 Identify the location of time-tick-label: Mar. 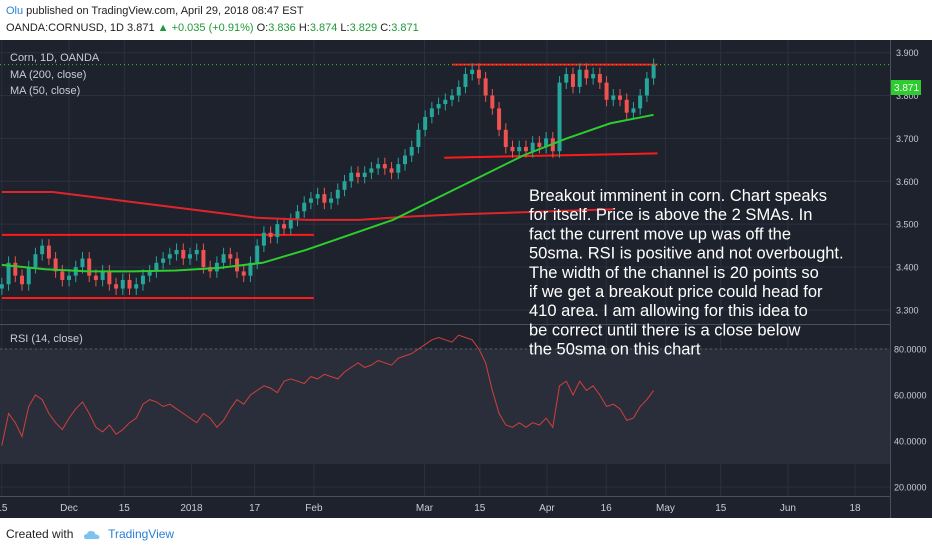
(425, 508).